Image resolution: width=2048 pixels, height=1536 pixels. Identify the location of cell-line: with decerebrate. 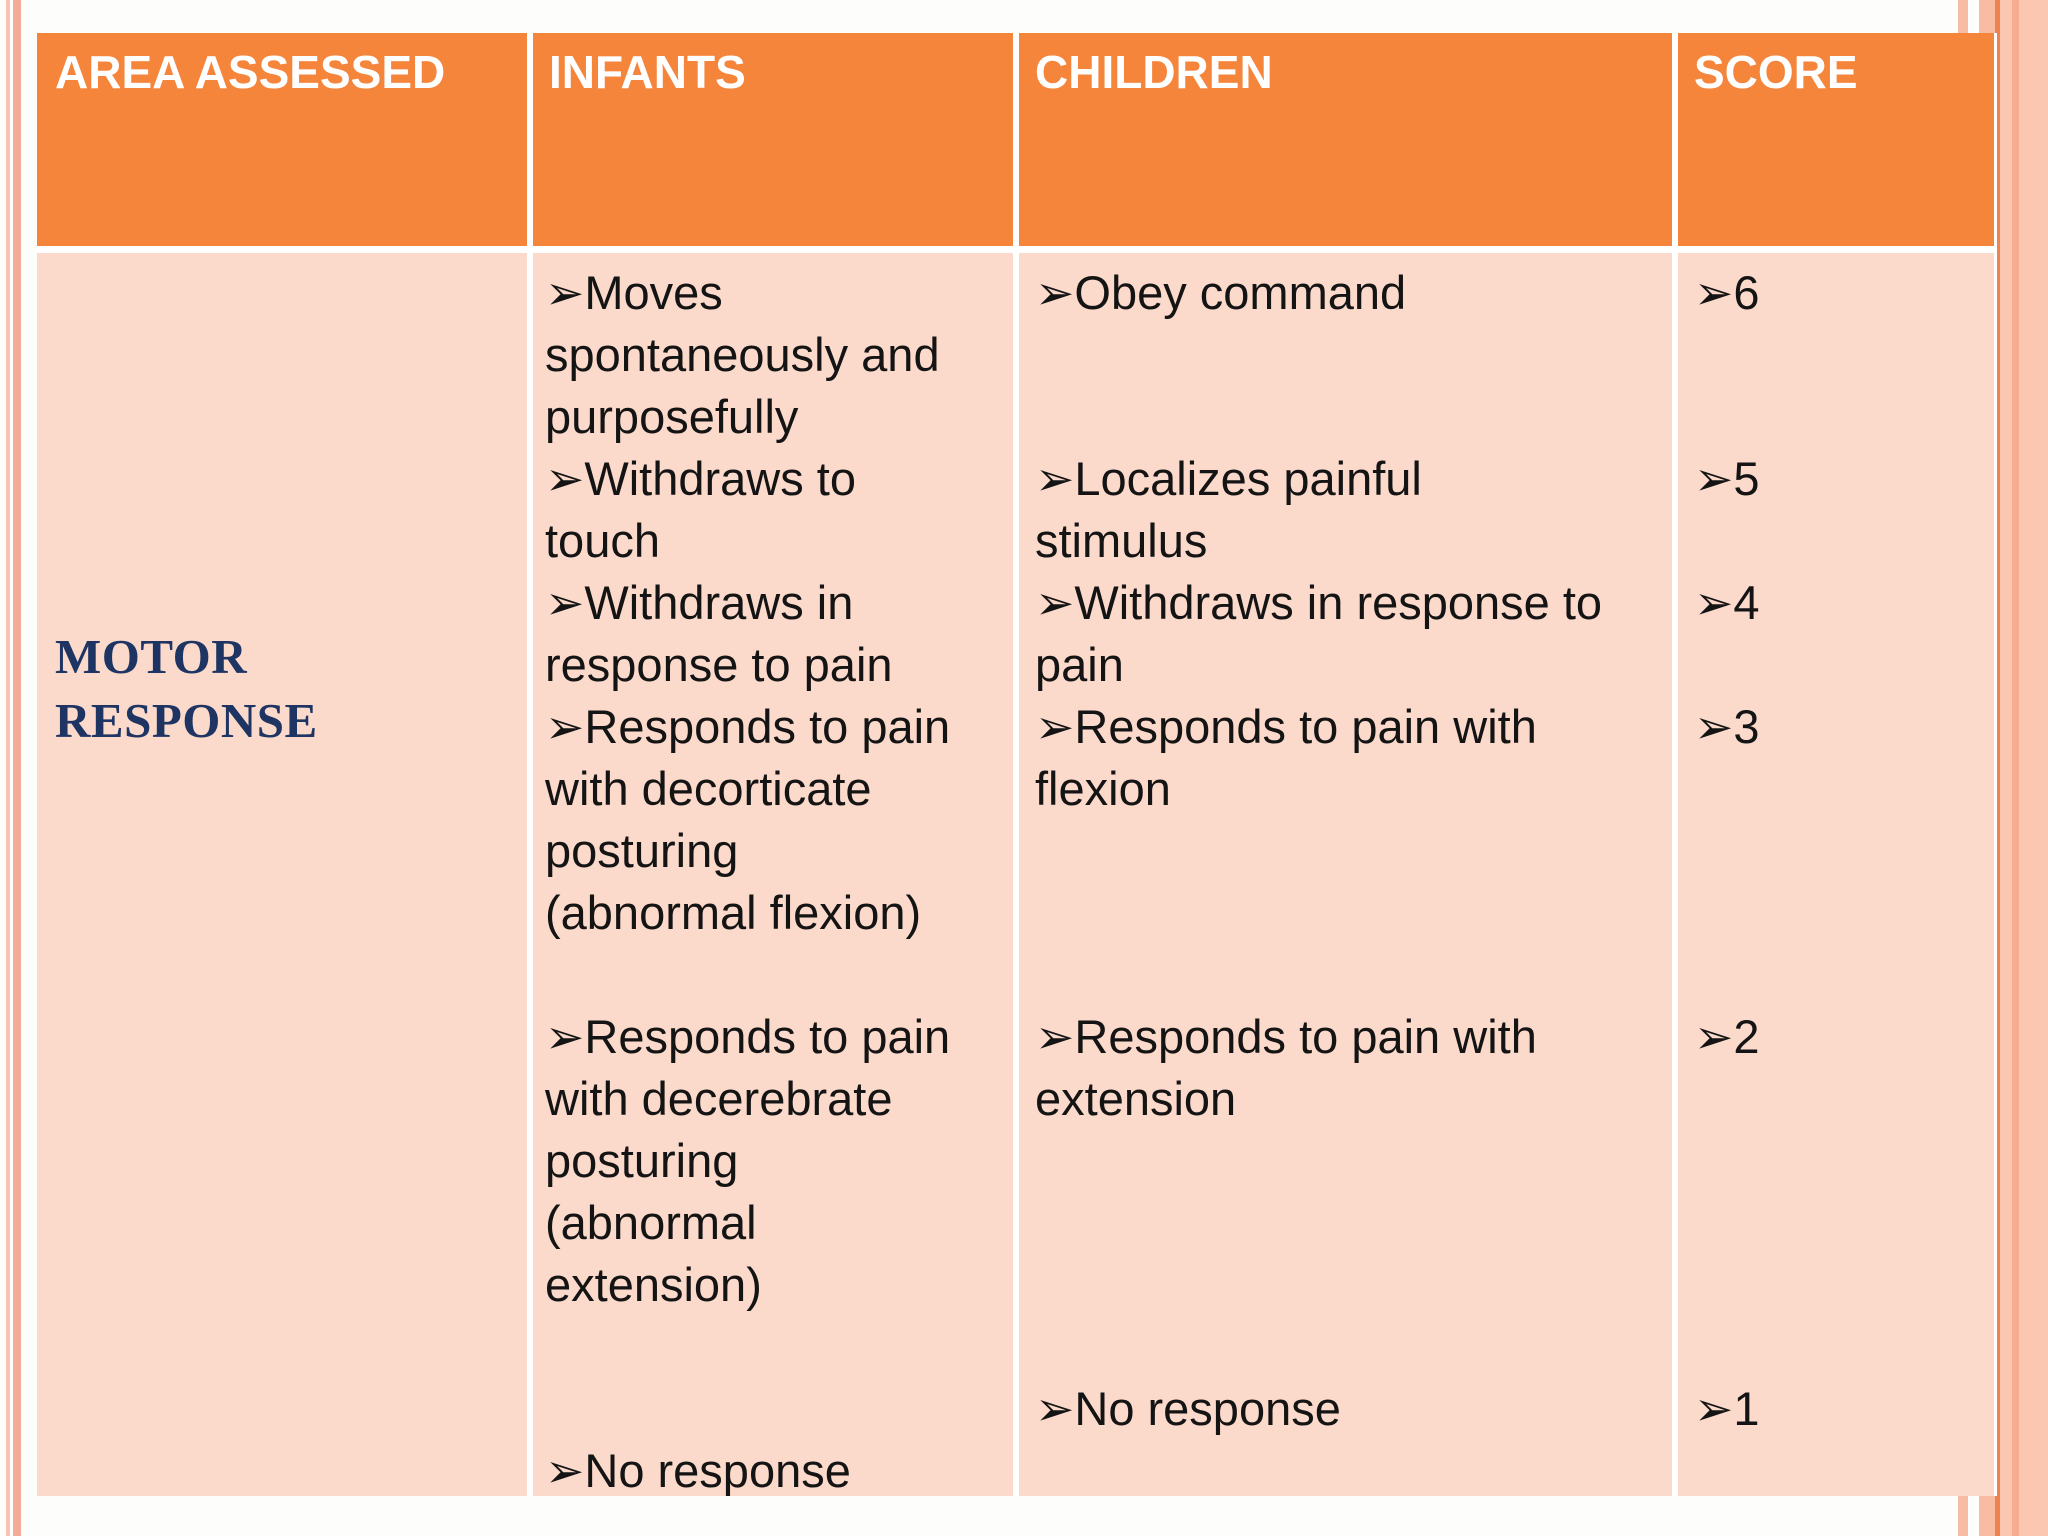
(719, 1098).